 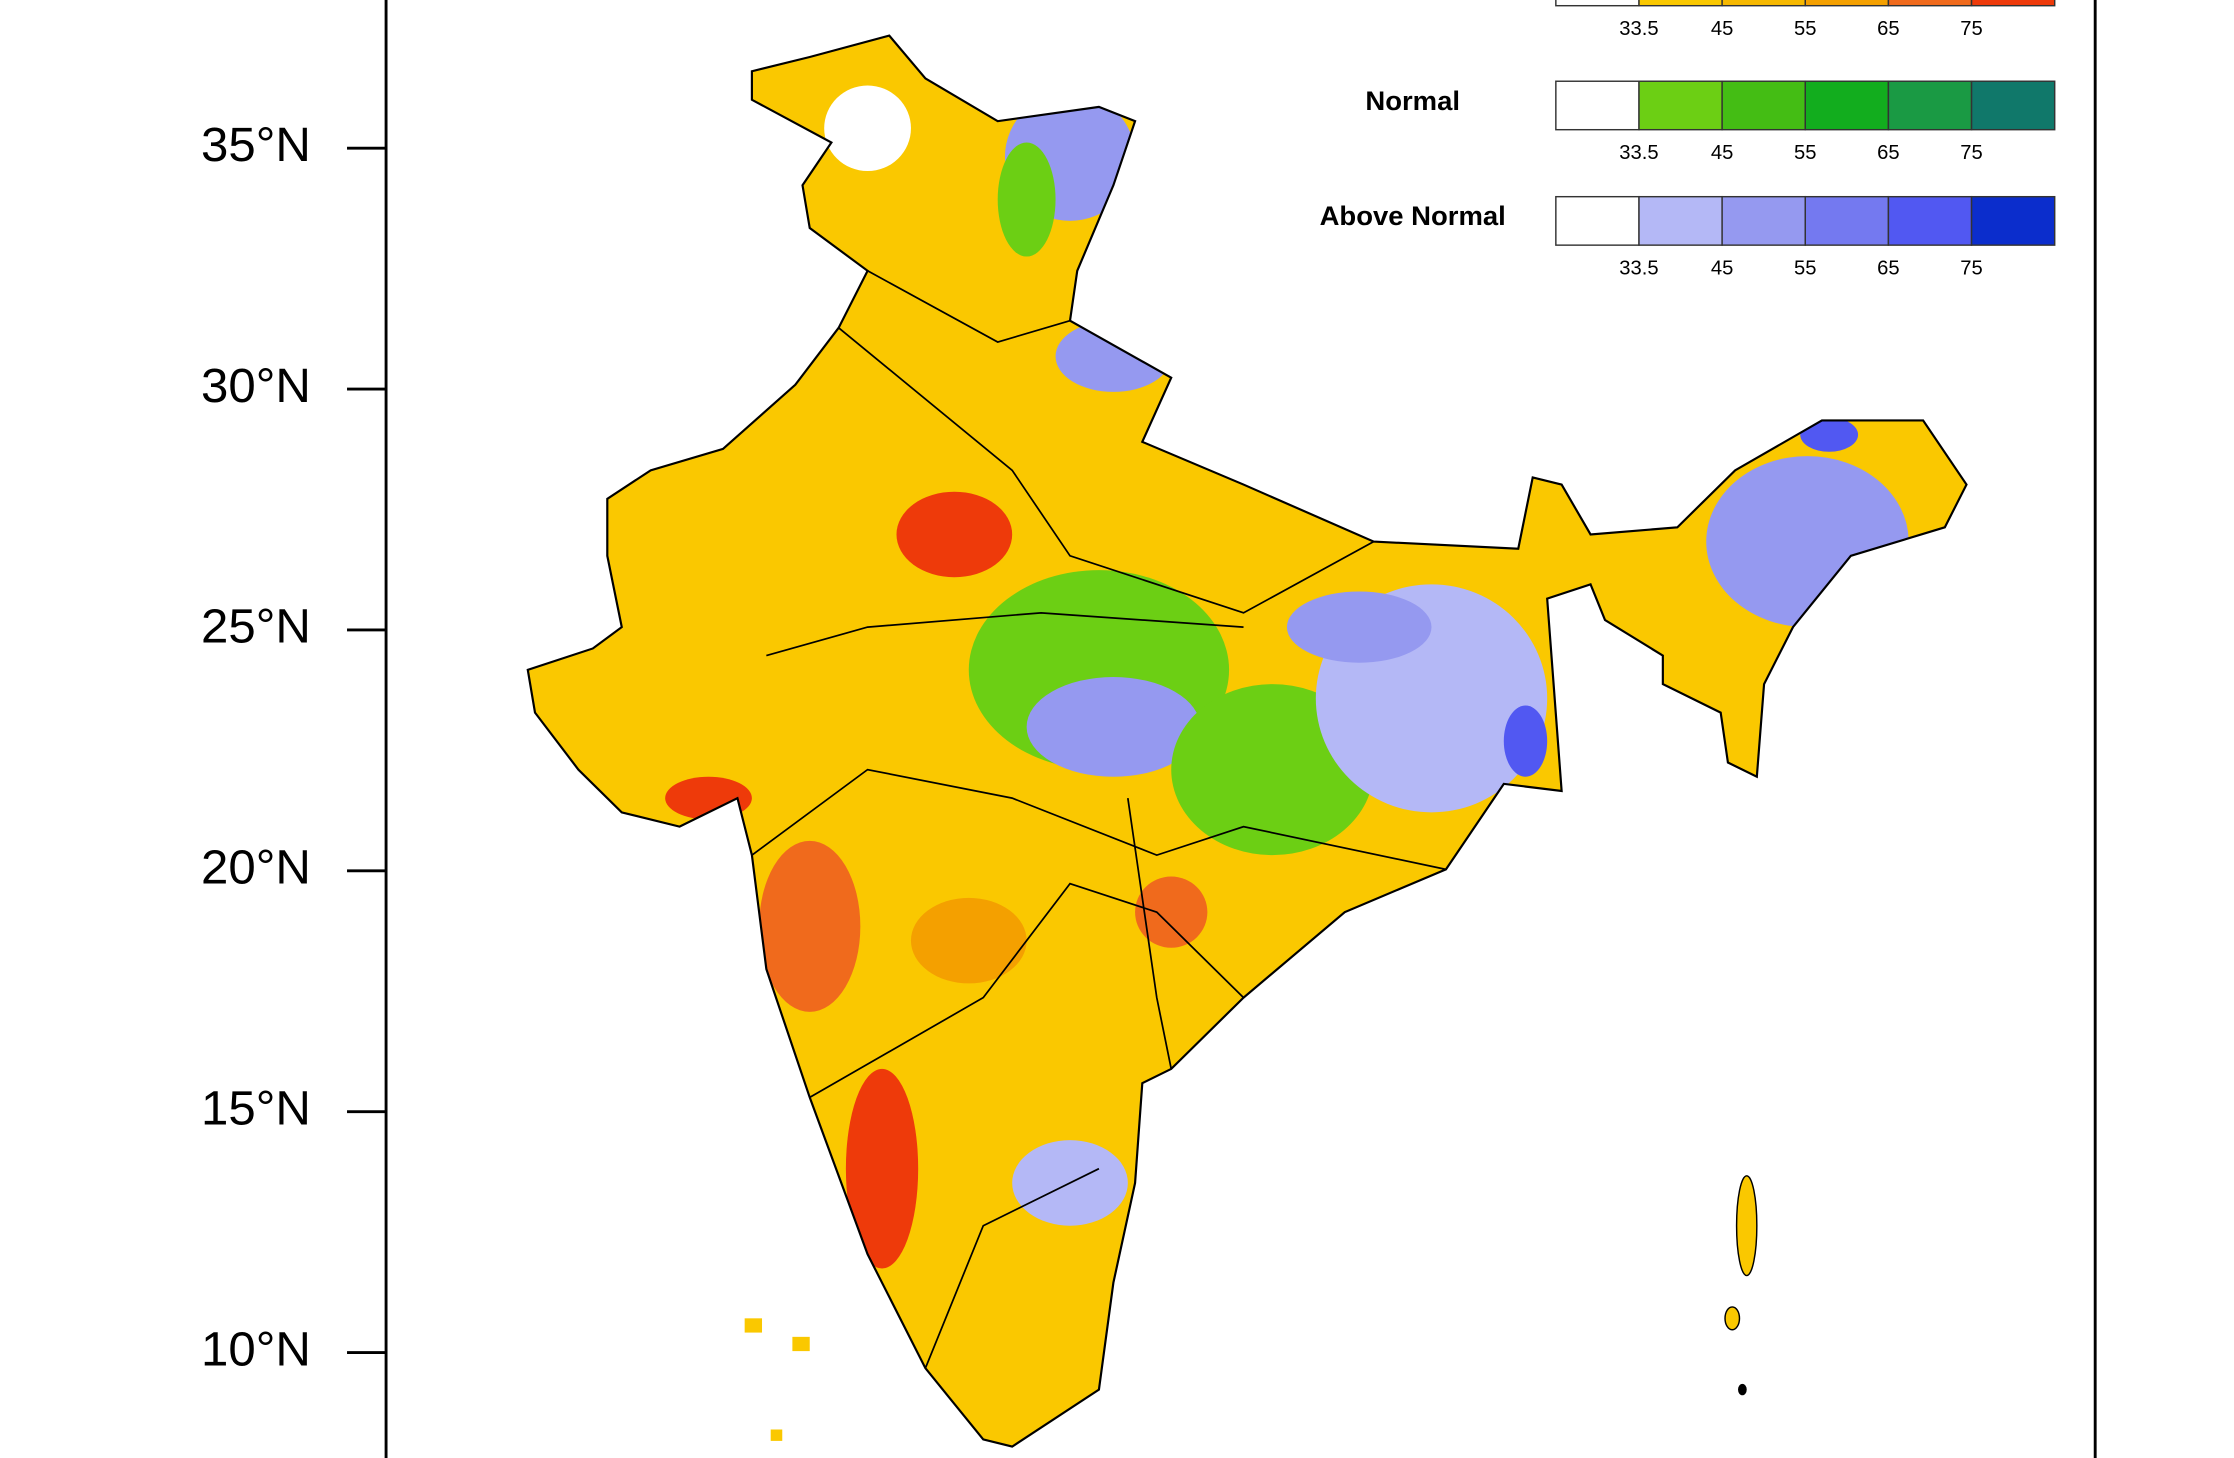 I want to click on legend-name: Normal, so click(x=1412, y=100).